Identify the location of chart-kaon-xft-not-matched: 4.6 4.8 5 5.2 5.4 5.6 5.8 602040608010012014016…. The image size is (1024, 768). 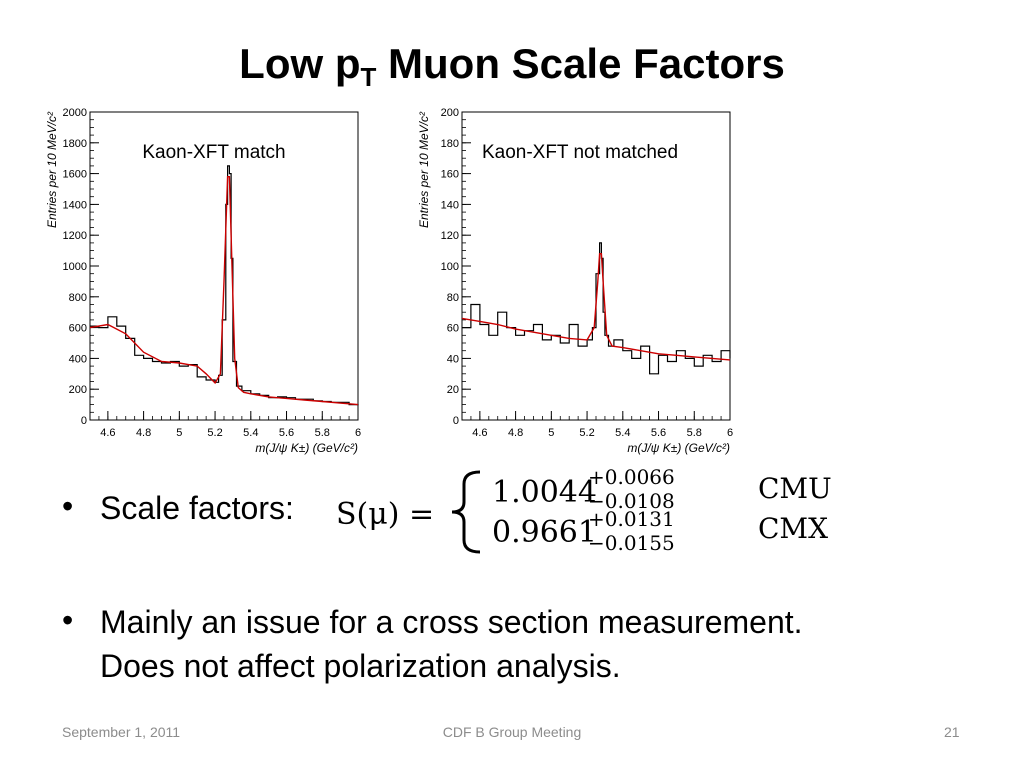
(575, 281).